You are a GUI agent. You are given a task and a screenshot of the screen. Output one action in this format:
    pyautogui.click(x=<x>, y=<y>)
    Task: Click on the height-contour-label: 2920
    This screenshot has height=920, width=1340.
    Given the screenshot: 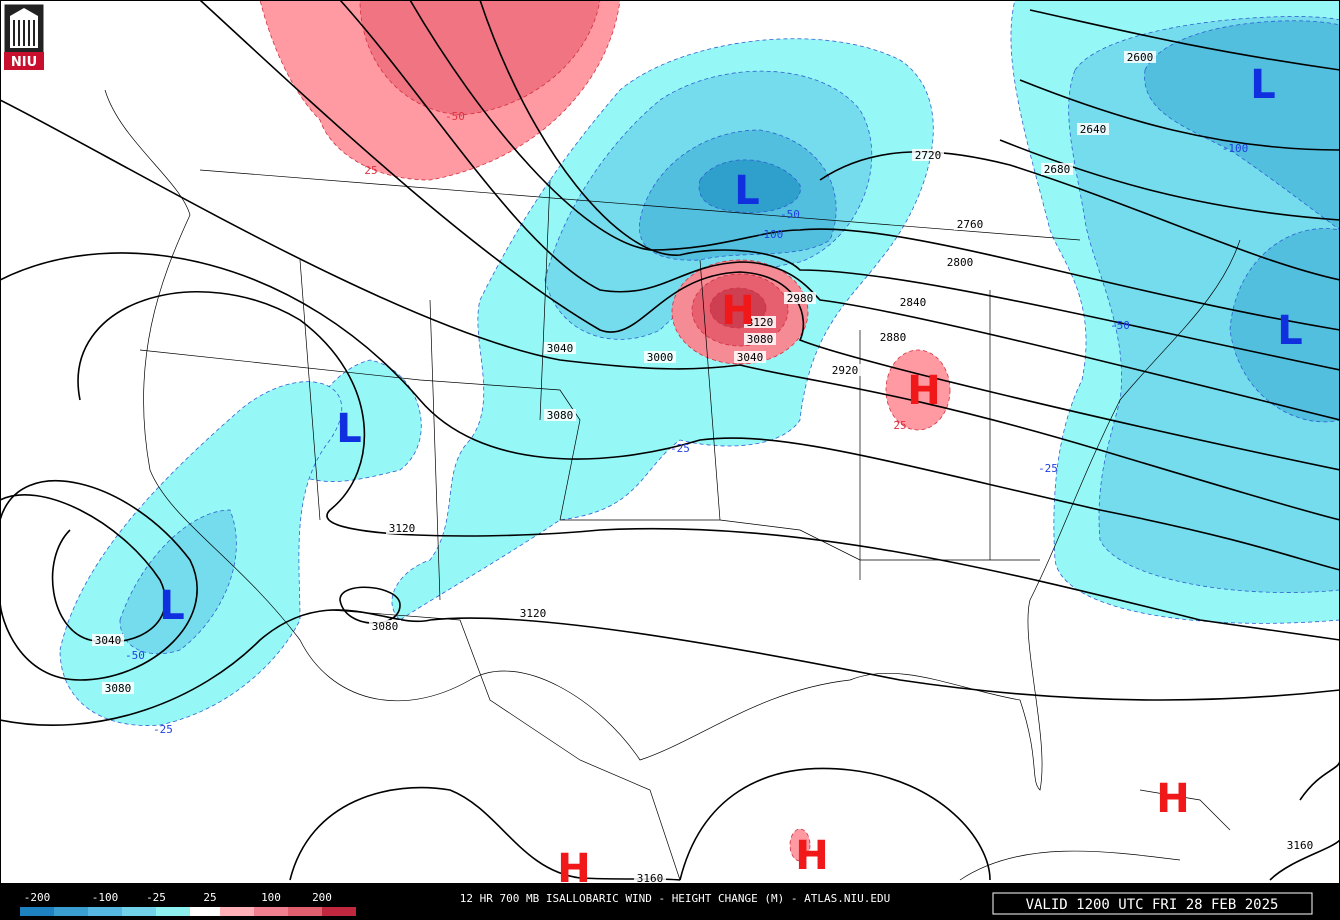 What is the action you would take?
    pyautogui.click(x=845, y=370)
    